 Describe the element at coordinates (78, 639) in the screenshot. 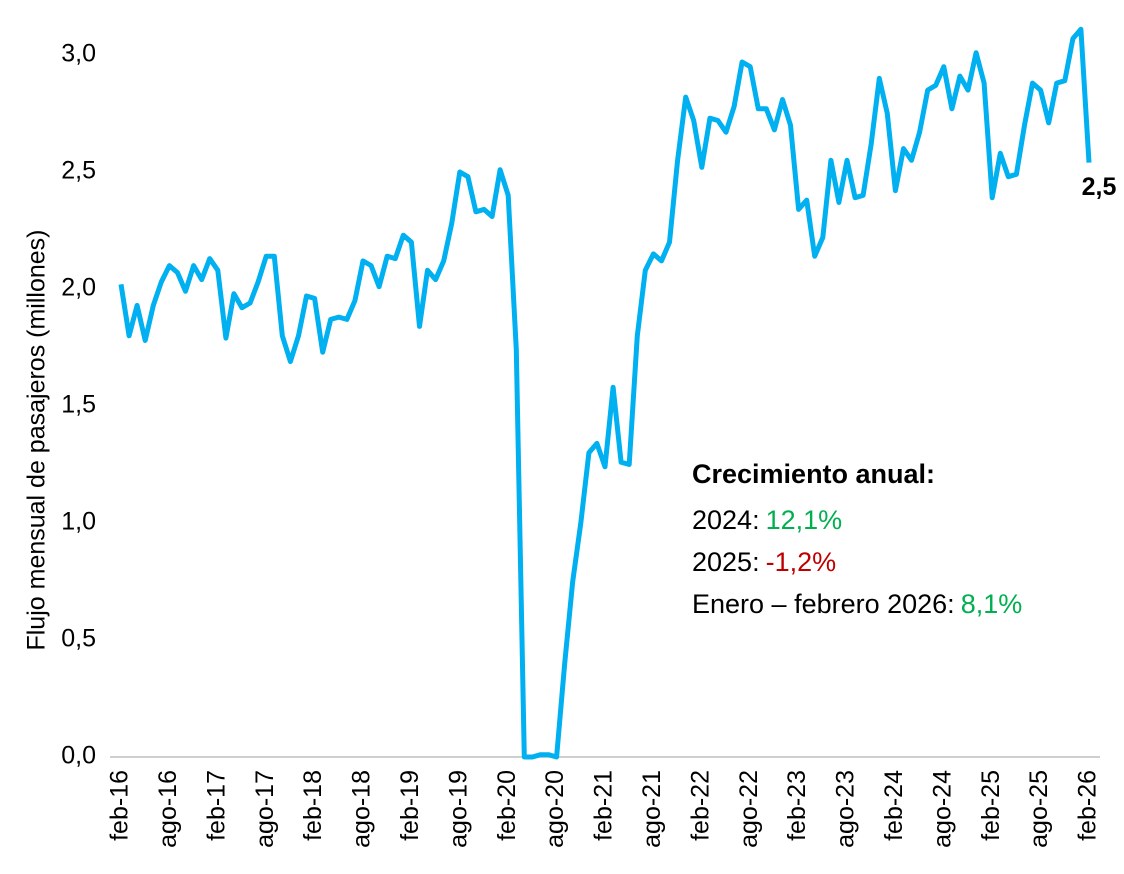

I see `y-tick-label: 0,5` at that location.